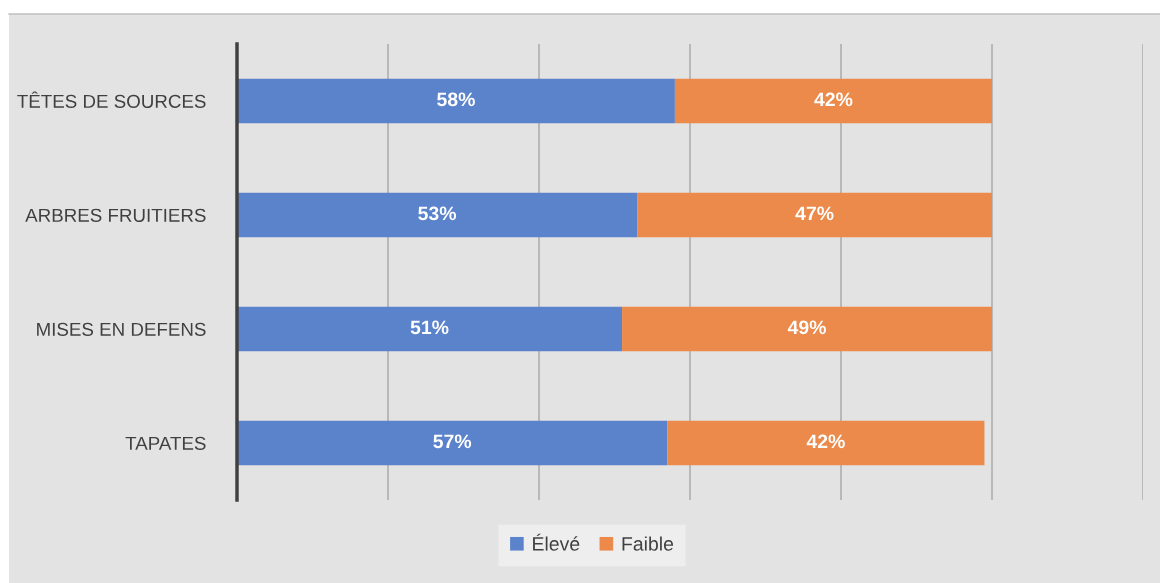  I want to click on data-label: 58%, so click(456, 99).